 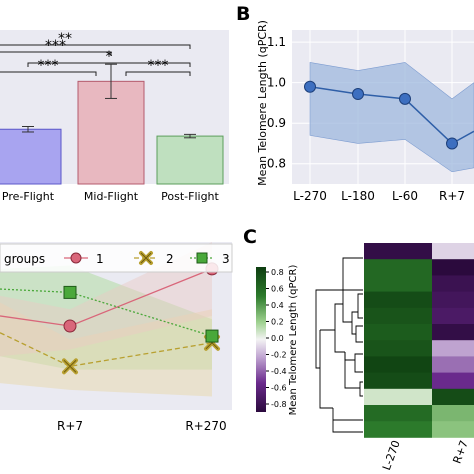 What do you see at coordinates (276, 123) in the screenshot?
I see `y-tick-label: 0.9` at bounding box center [276, 123].